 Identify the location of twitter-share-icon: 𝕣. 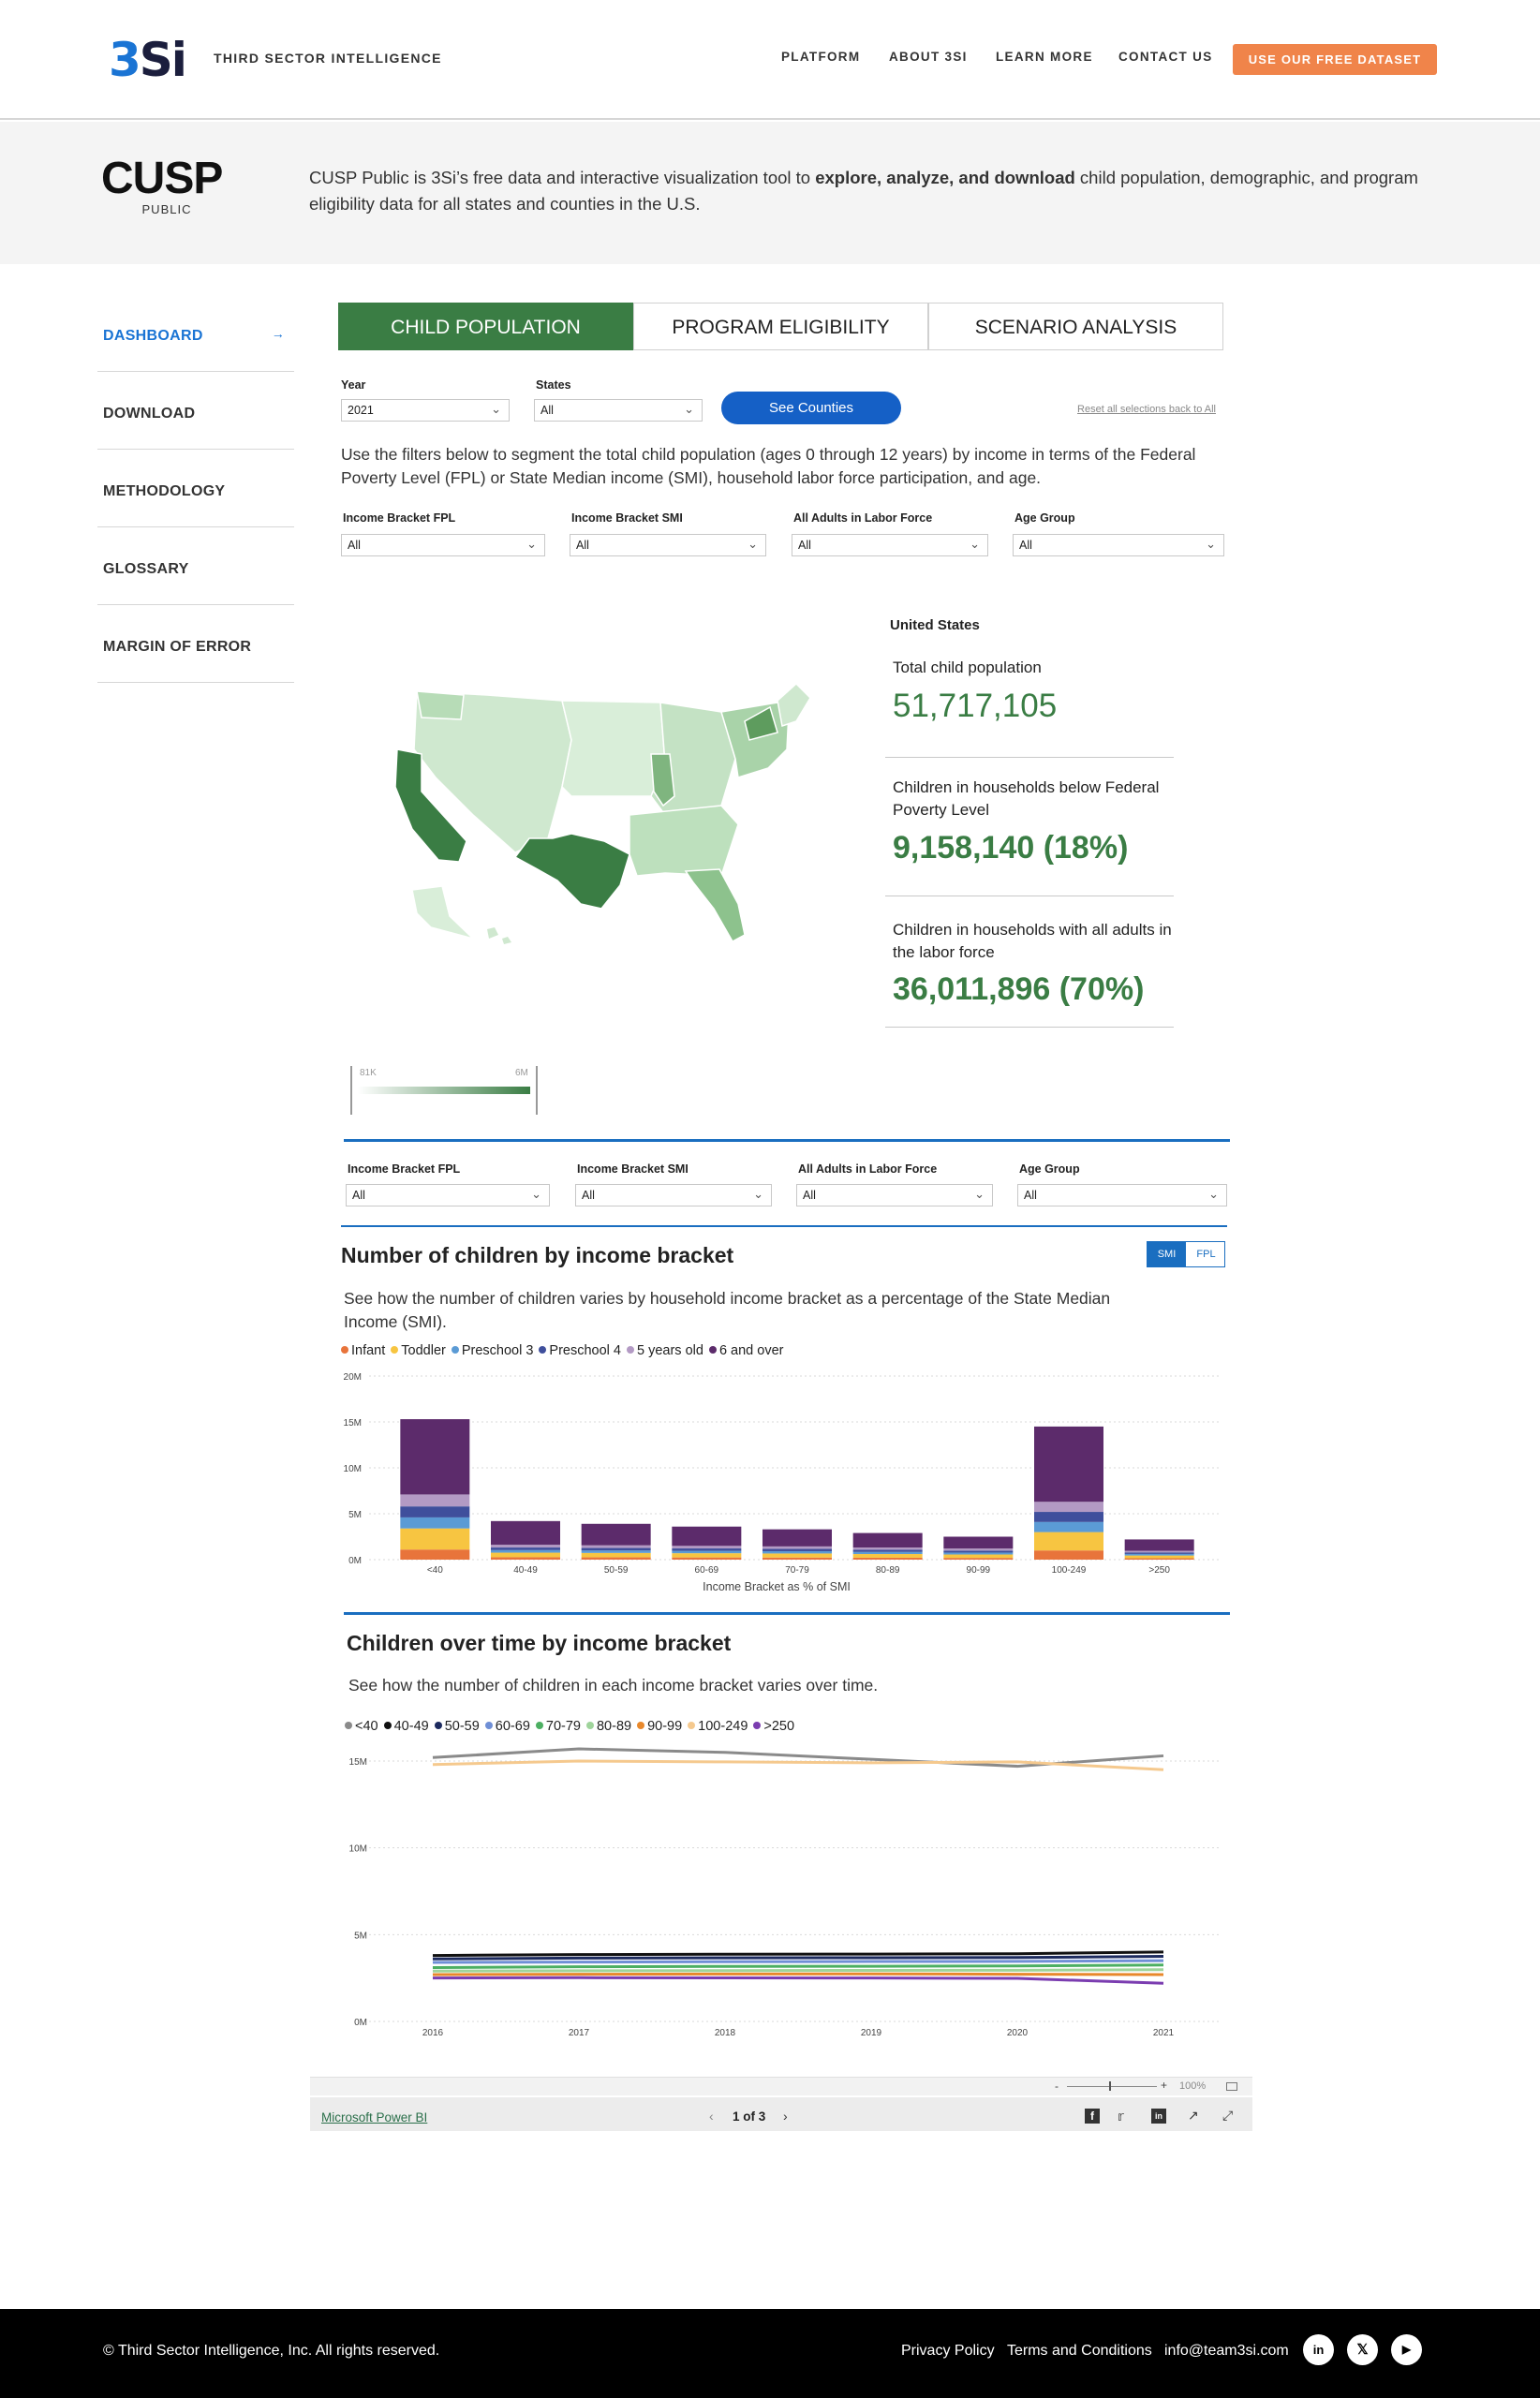
(1121, 2116).